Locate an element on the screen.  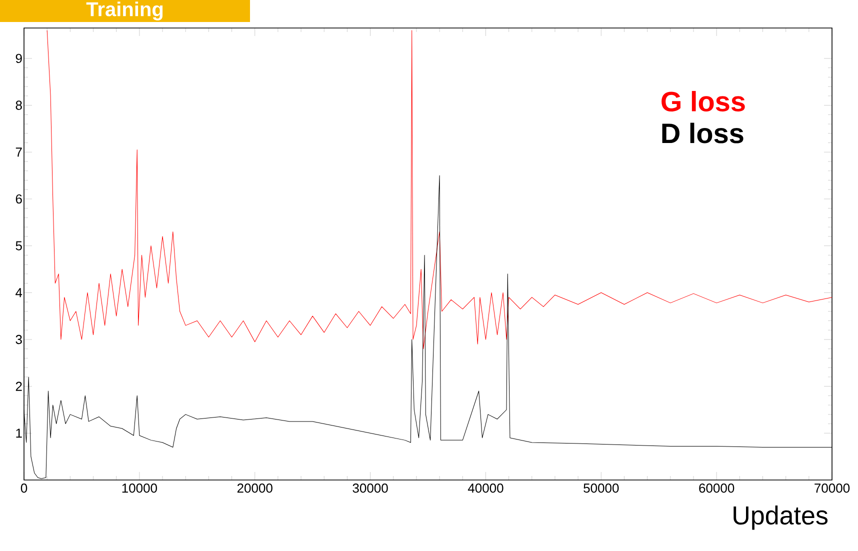
x-tick-label: 20000 is located at coordinates (254, 488).